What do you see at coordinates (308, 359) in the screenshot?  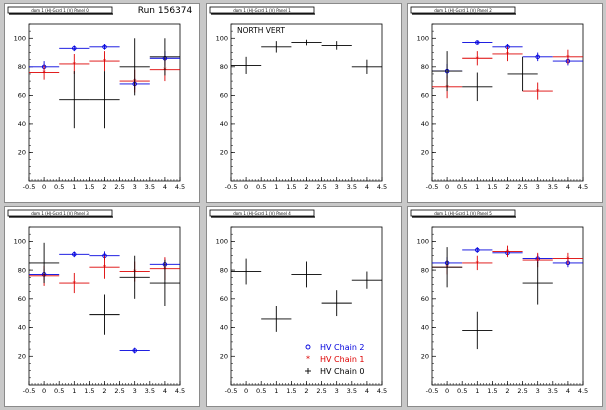 I see `legend-marker-star: *` at bounding box center [308, 359].